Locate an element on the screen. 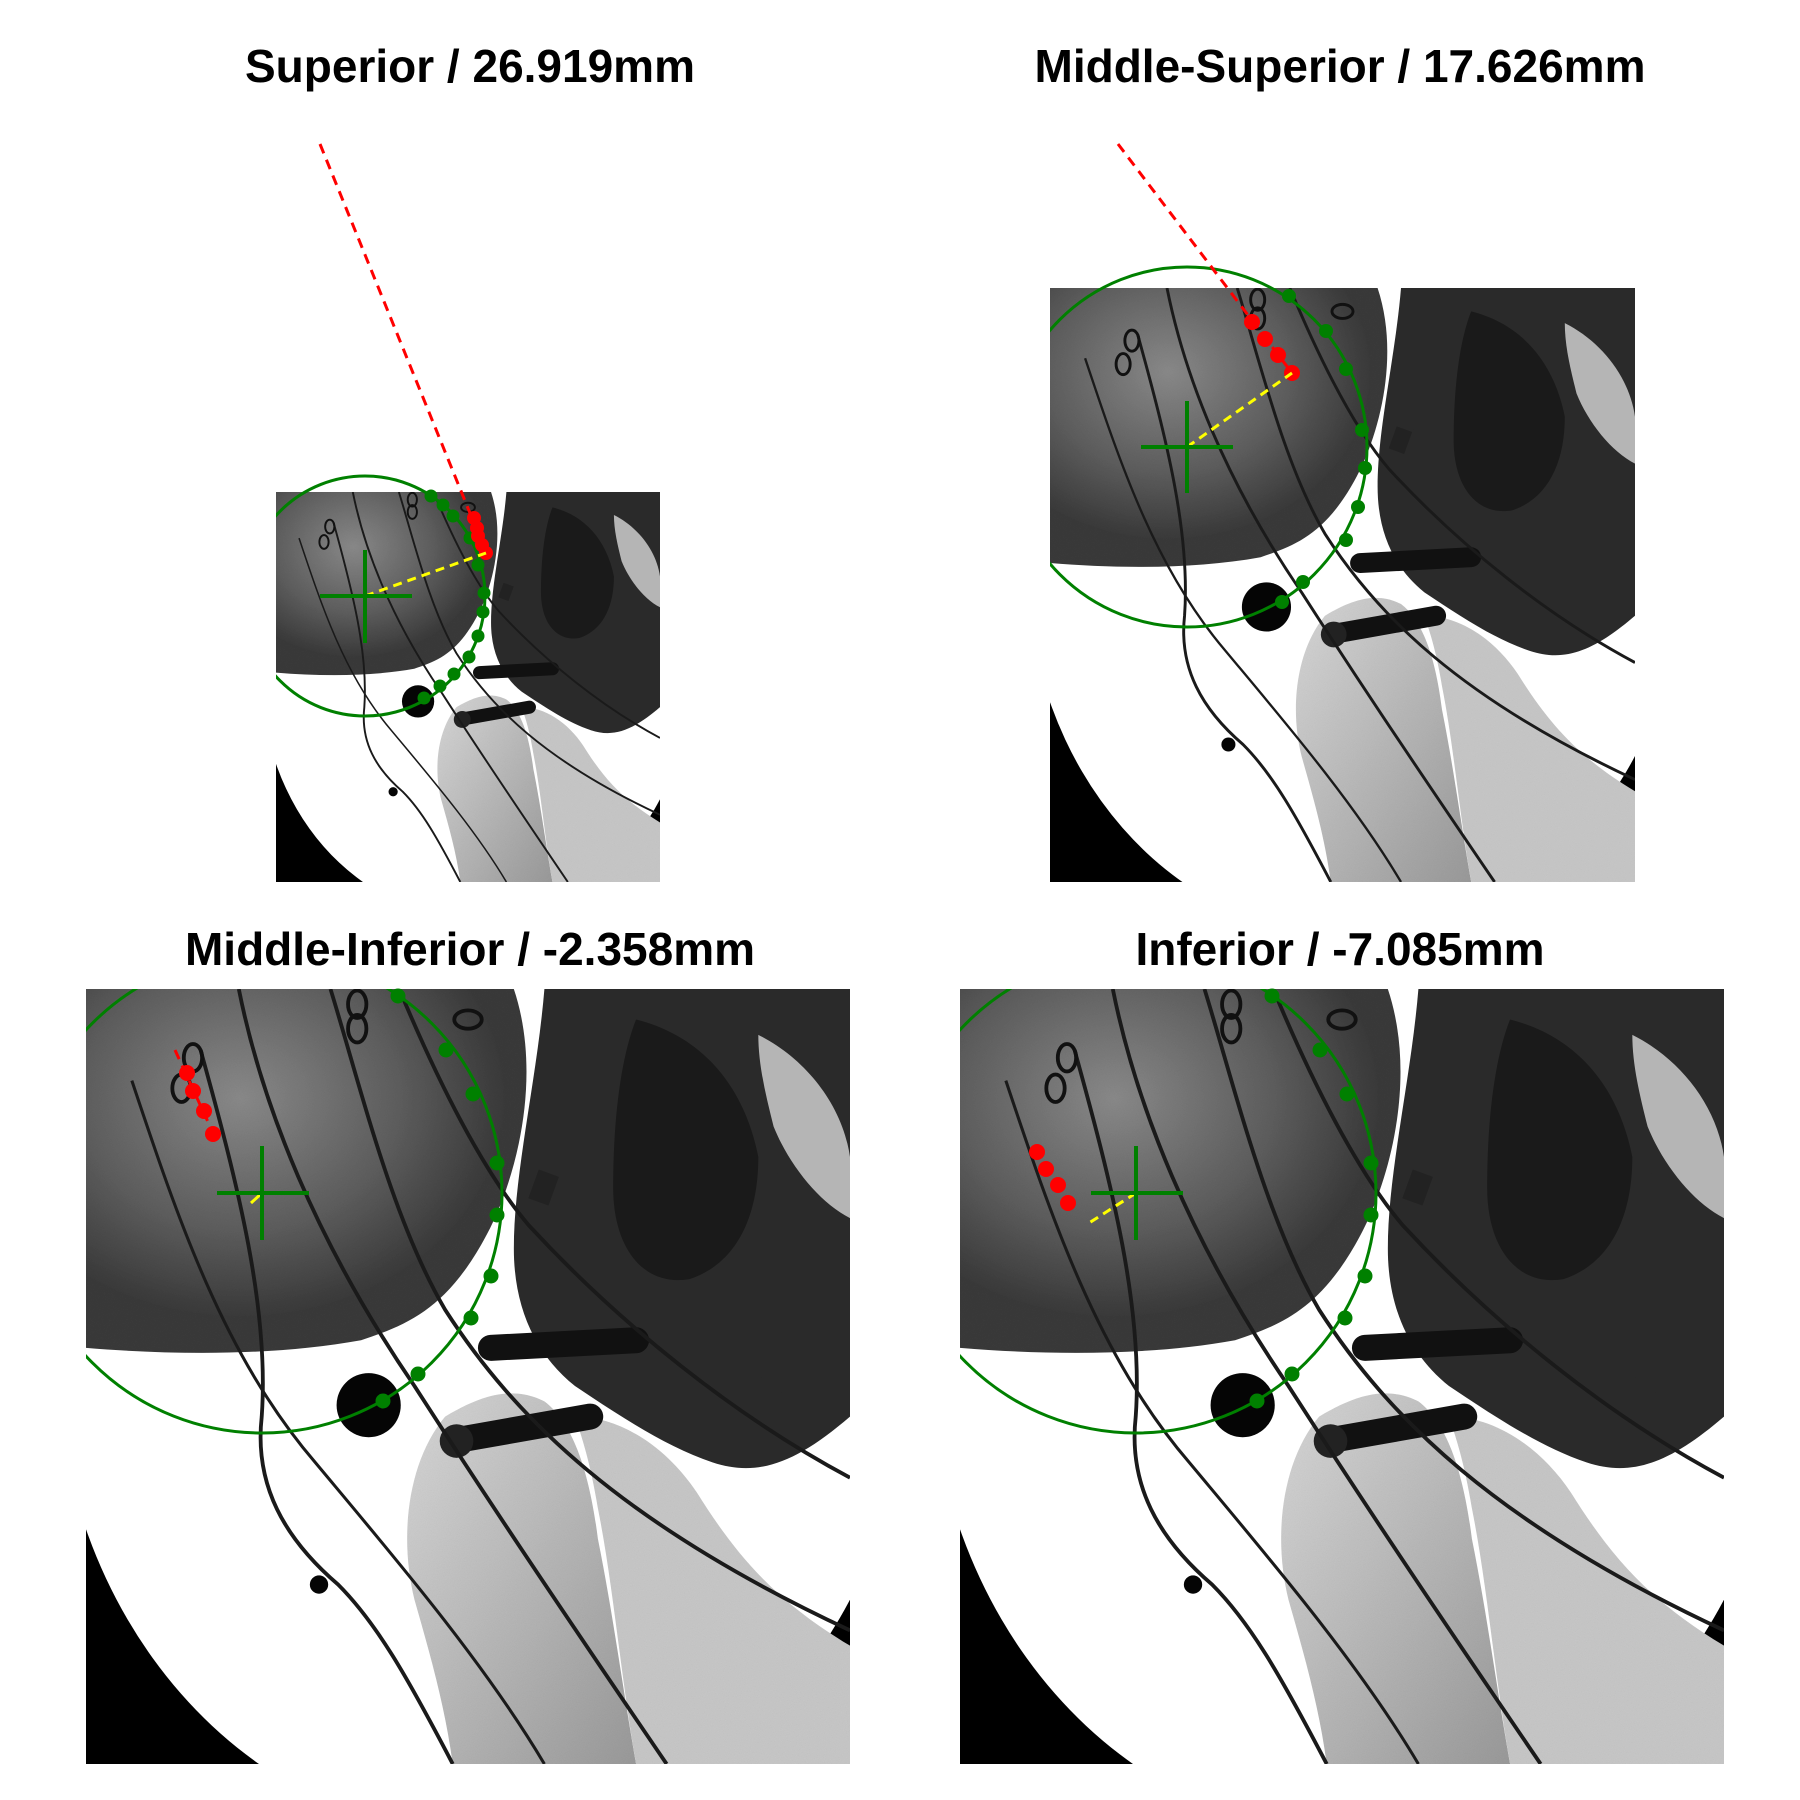 This screenshot has height=1800, width=1800. xray-image-middle-superior is located at coordinates (1342, 585).